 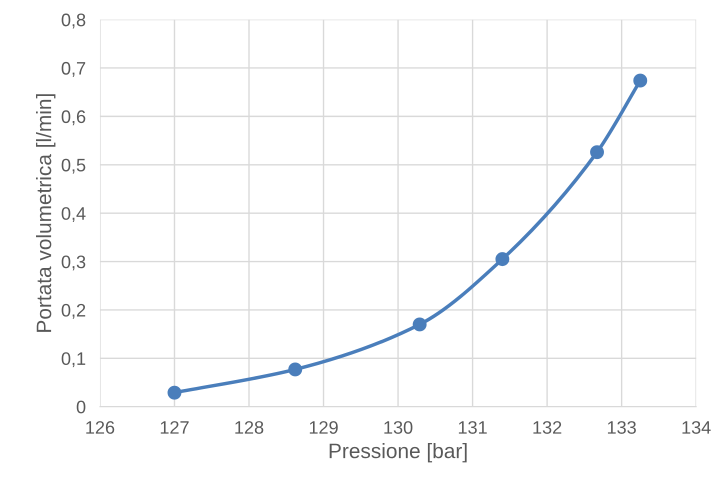 I want to click on y-tick-label: 0,6, so click(x=74, y=118).